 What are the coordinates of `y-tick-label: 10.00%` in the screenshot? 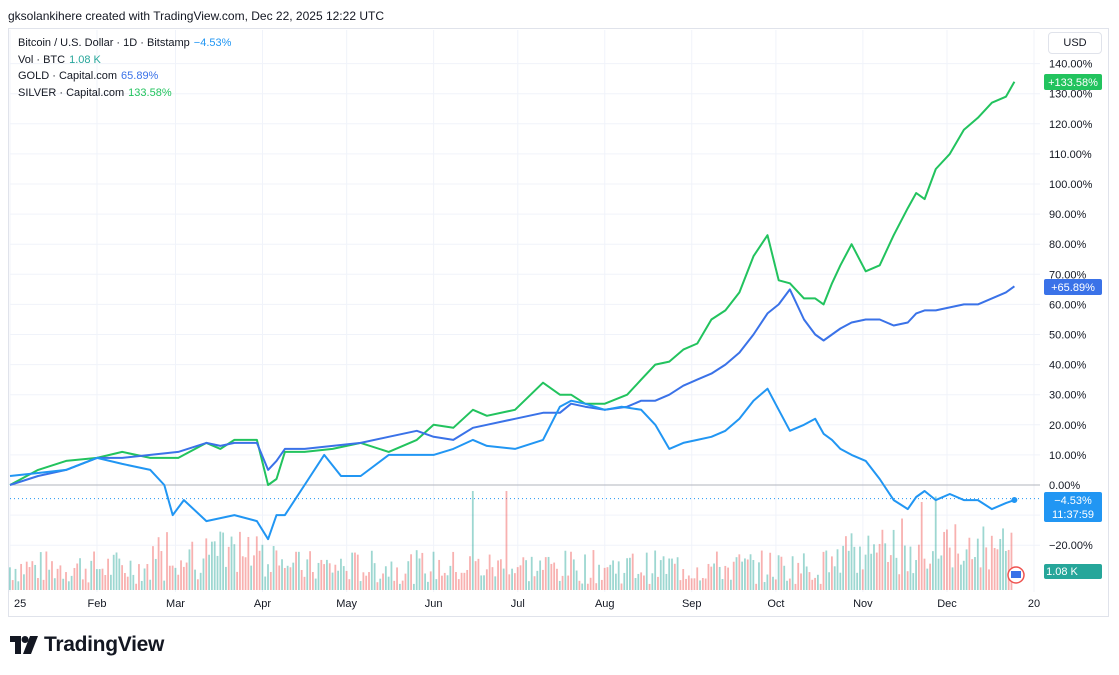 It's located at (1068, 456).